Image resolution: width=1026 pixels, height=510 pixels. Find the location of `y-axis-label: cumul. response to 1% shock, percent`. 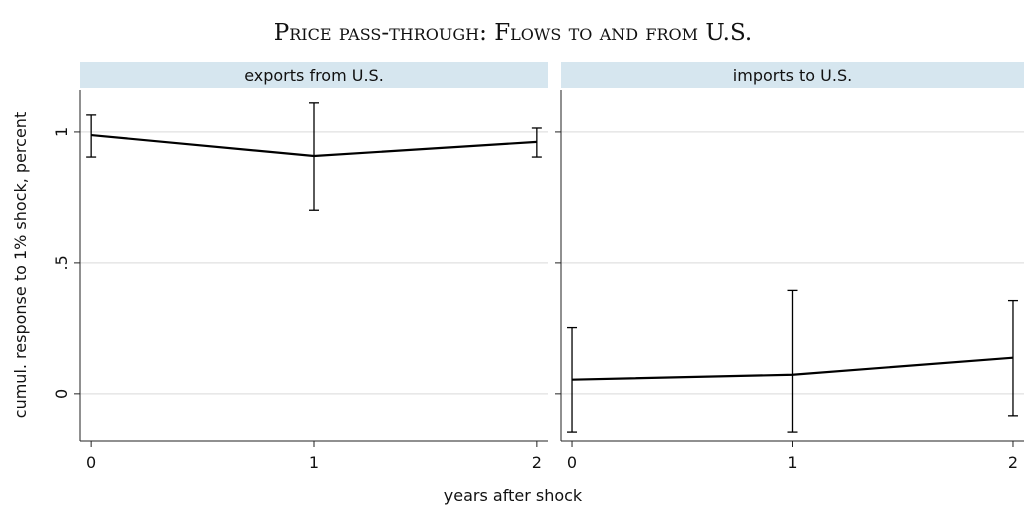

y-axis-label: cumul. response to 1% shock, percent is located at coordinates (20, 265).